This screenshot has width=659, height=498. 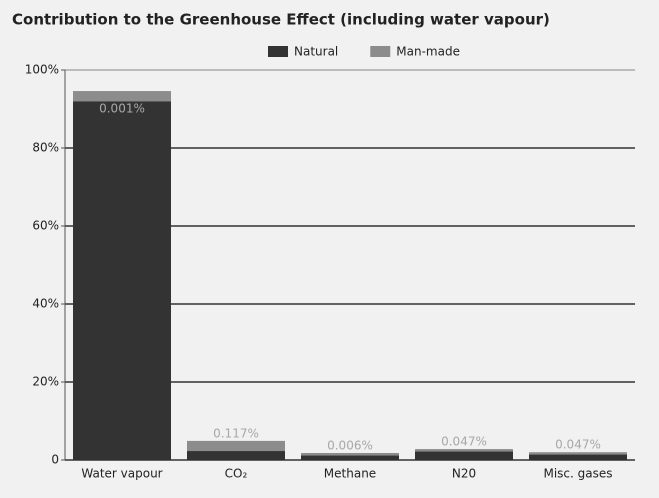 I want to click on annotation: 0.001%, so click(x=122, y=109).